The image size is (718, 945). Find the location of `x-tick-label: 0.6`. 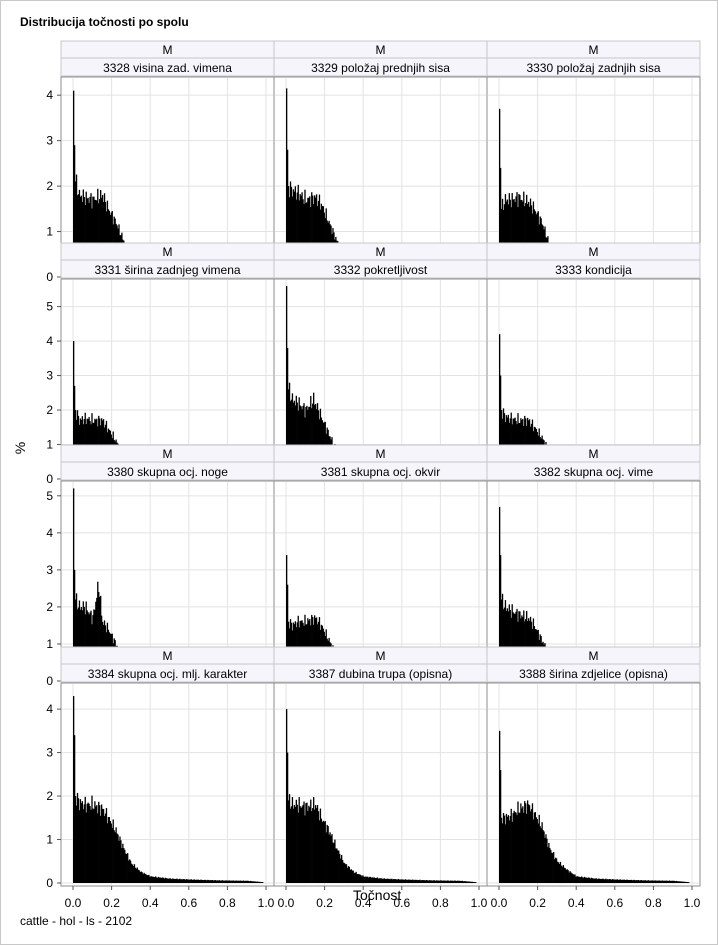

x-tick-label: 0.6 is located at coordinates (614, 903).